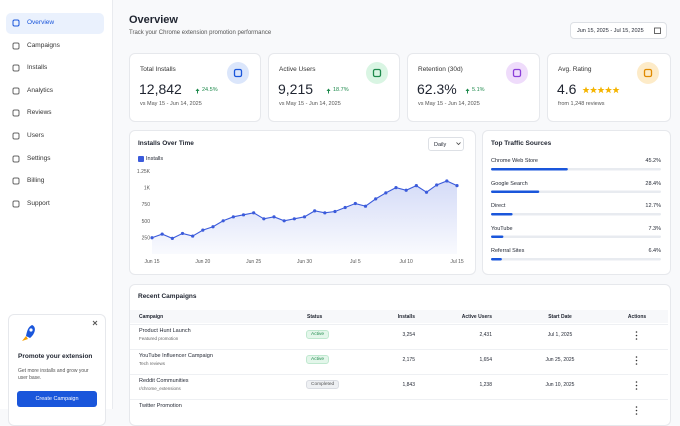  Describe the element at coordinates (41, 22) in the screenshot. I see `nav-item: Overview` at that location.